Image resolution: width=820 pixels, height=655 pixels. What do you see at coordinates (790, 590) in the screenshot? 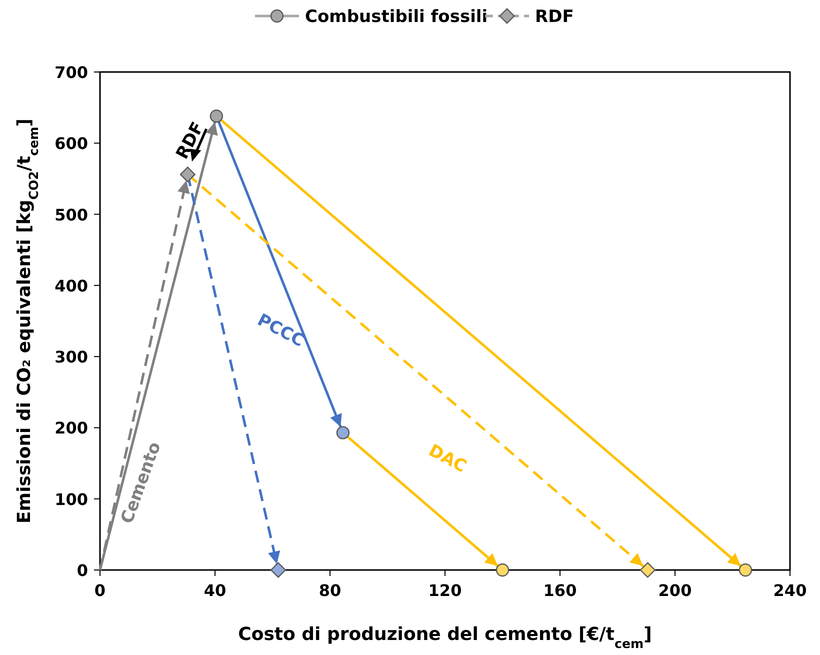
I see `x-tick-label: 240` at bounding box center [790, 590].